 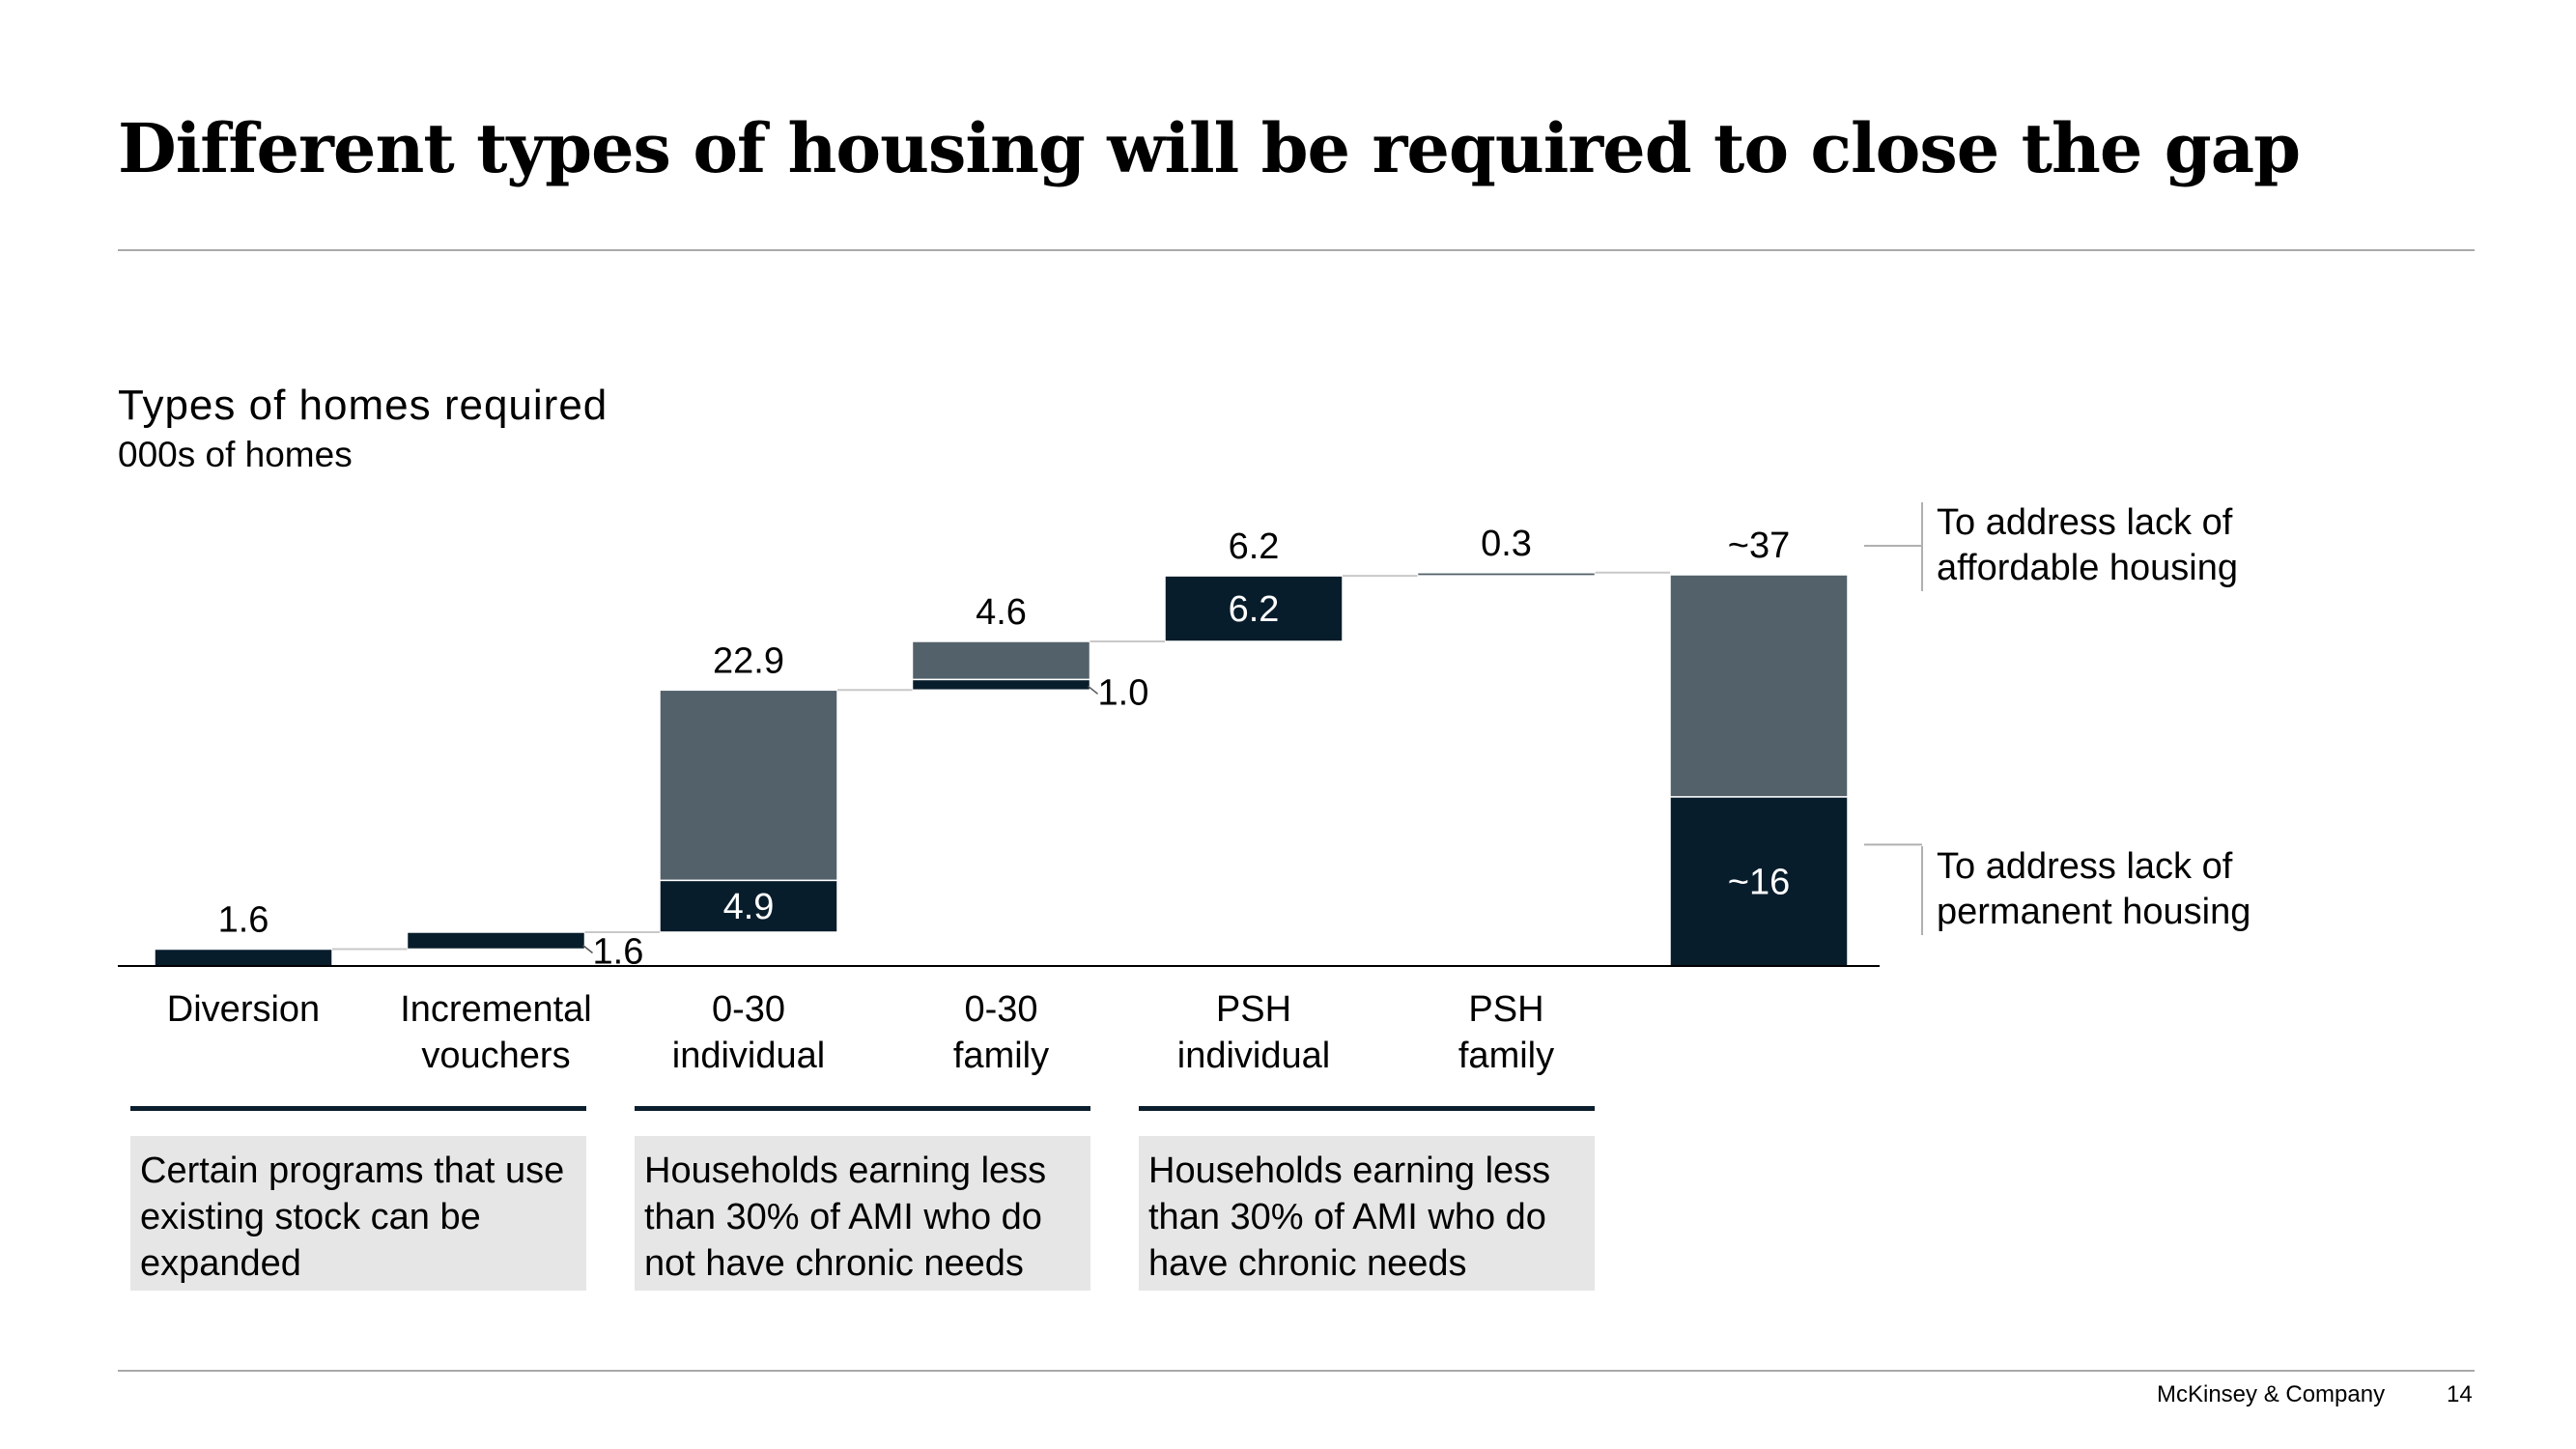 What do you see at coordinates (496, 1009) in the screenshot?
I see `category-label: Incremental` at bounding box center [496, 1009].